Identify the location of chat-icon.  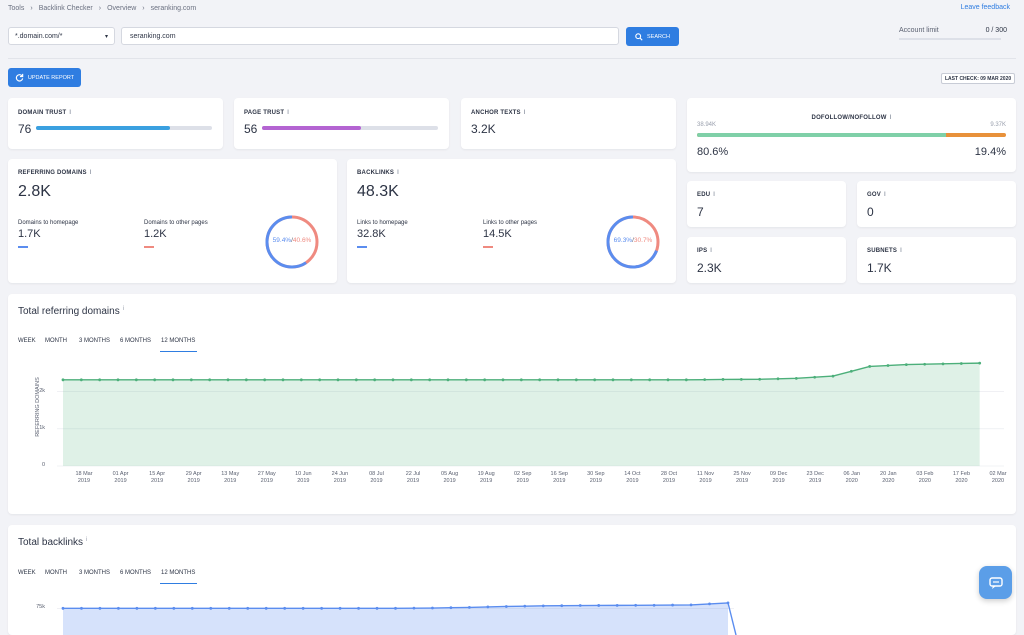
(995, 582).